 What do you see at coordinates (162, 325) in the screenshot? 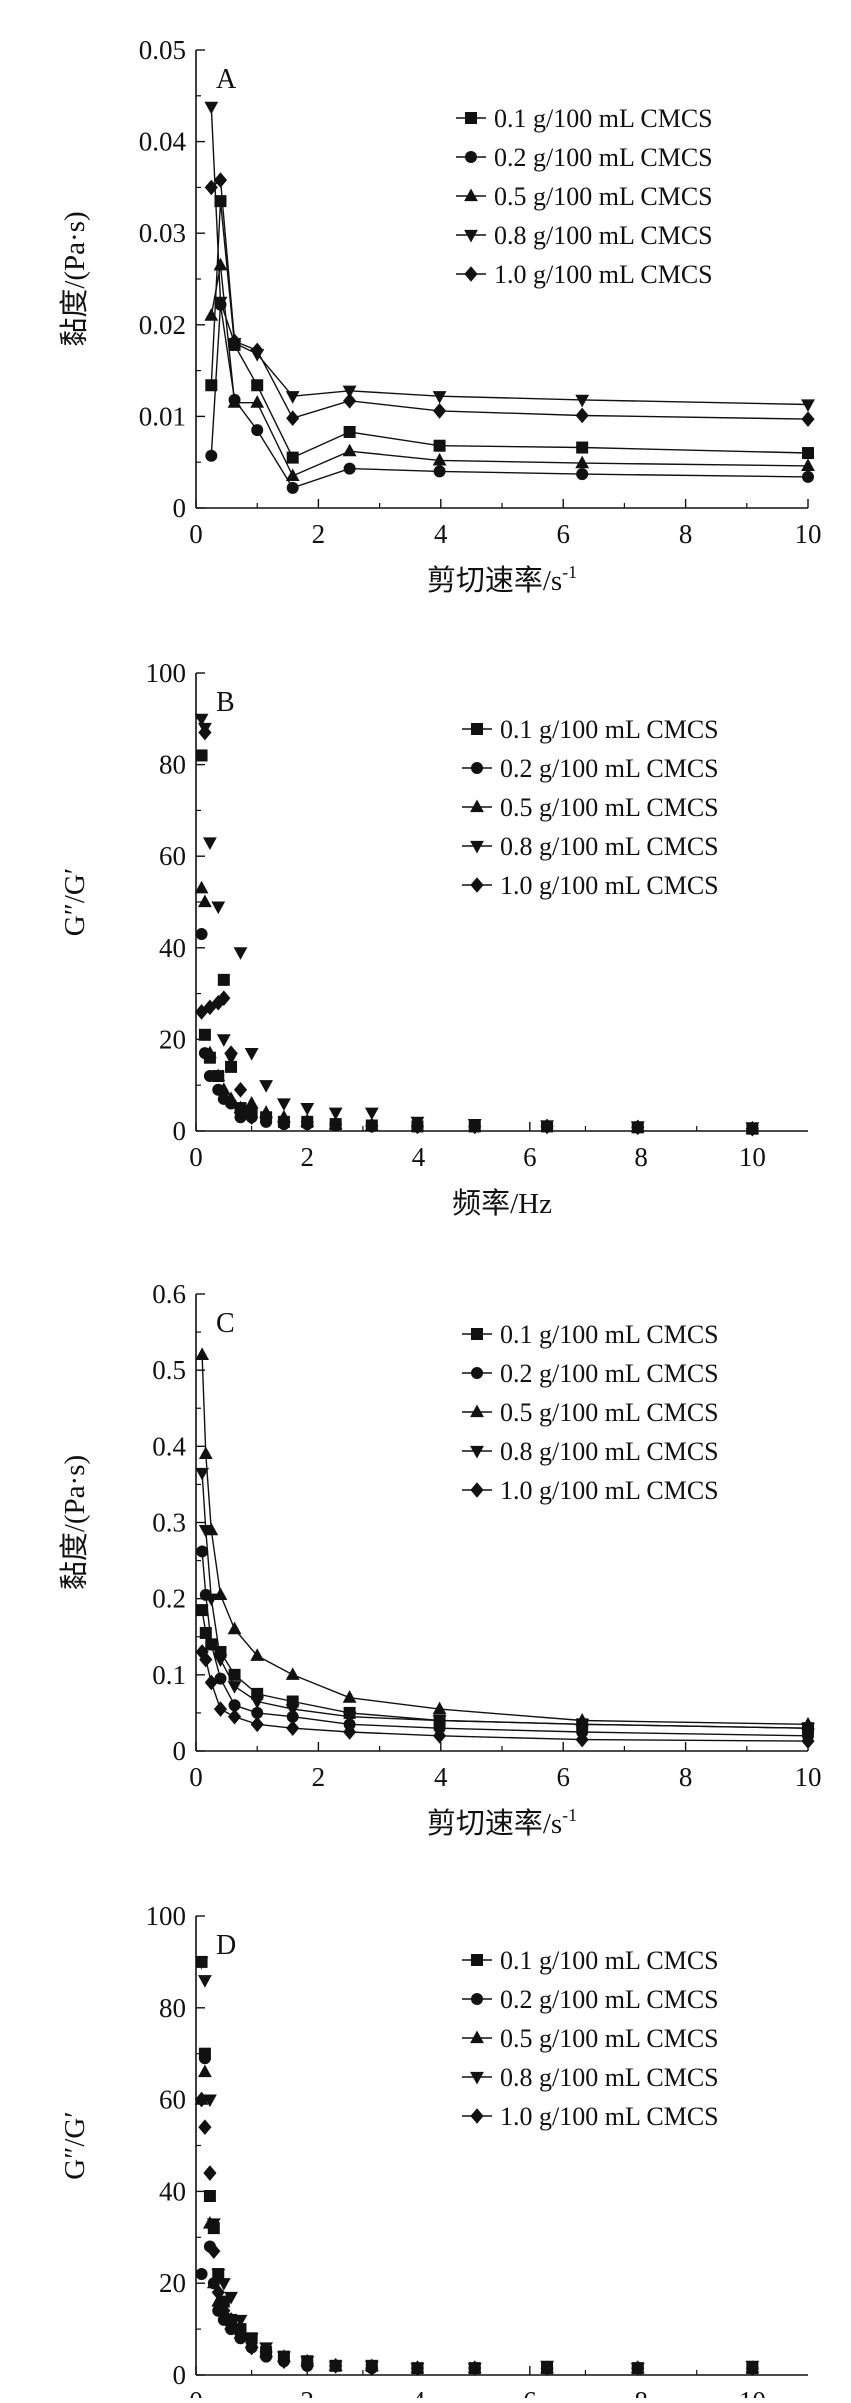
I see `y-tick-label: 0.02` at bounding box center [162, 325].